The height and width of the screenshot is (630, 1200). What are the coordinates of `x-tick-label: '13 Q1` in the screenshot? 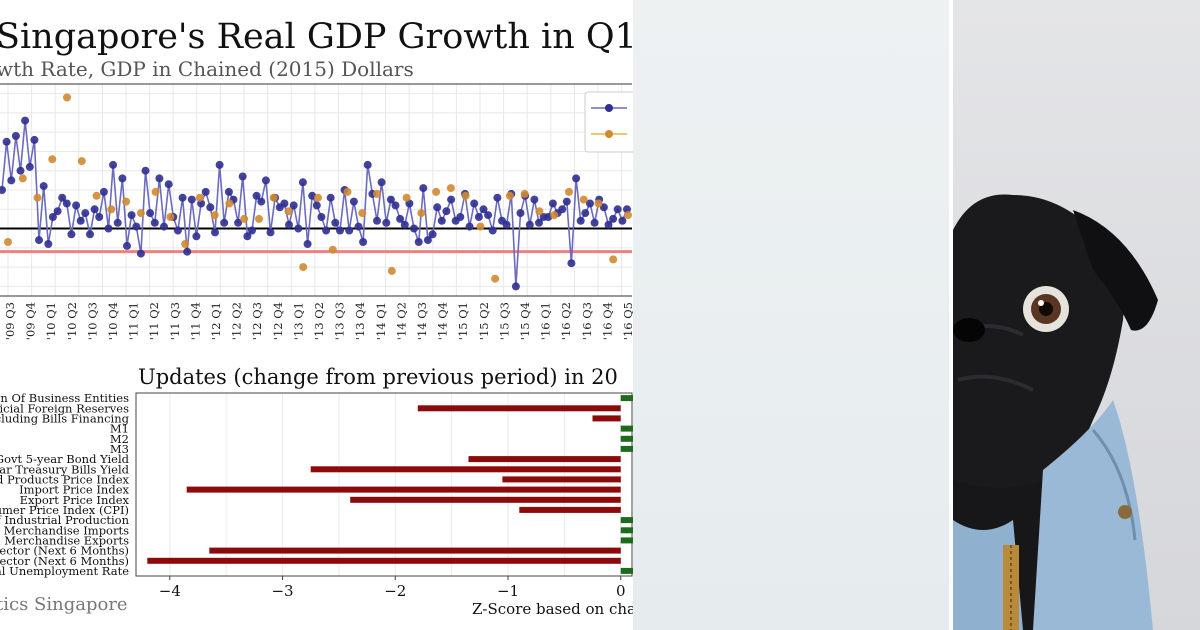 It's located at (298, 321).